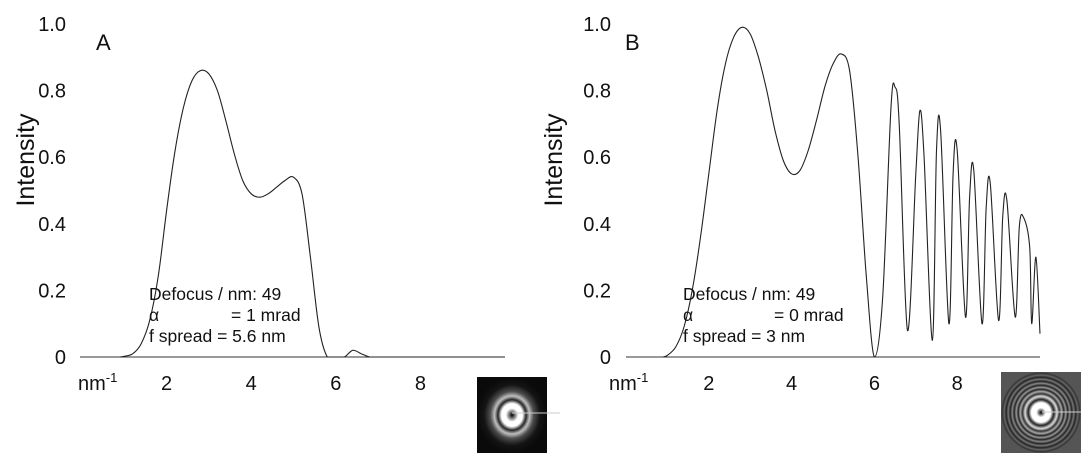 This screenshot has height=453, width=1081. What do you see at coordinates (809, 315) in the screenshot?
I see `annotation-alpha-value: = 0 mrad` at bounding box center [809, 315].